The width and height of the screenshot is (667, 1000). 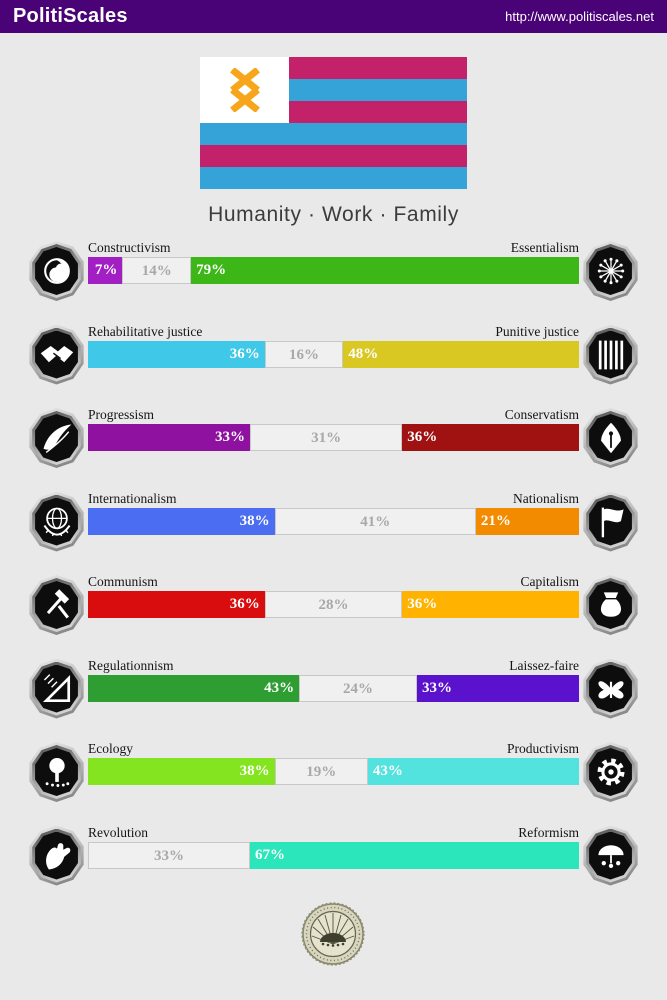 I want to click on axis-bar: 36% 28% 36%, so click(x=333, y=604).